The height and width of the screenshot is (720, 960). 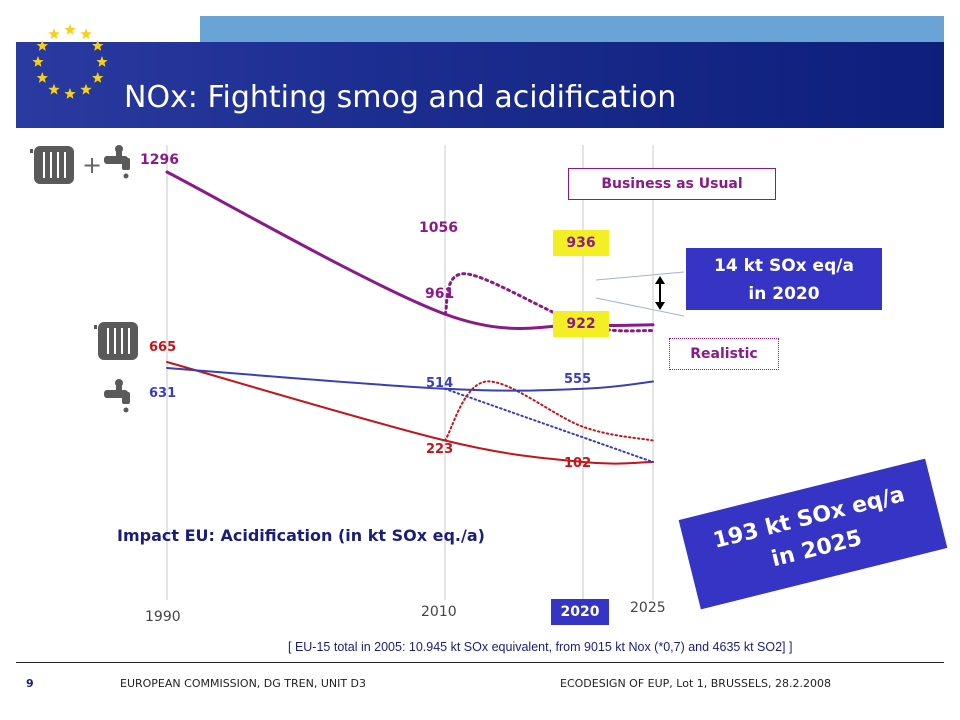 I want to click on eu-flag-icon, so click(x=70, y=61).